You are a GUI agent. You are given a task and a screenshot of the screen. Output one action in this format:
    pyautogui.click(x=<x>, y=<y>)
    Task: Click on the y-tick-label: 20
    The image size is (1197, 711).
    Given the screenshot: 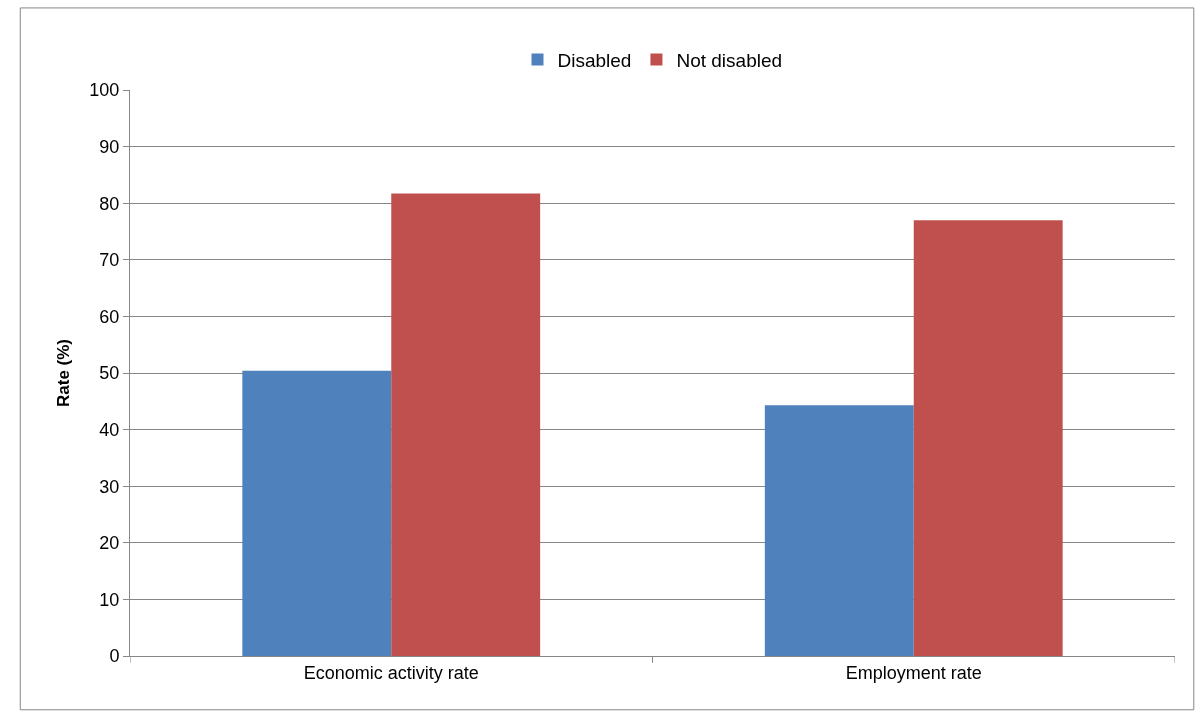 What is the action you would take?
    pyautogui.click(x=109, y=543)
    